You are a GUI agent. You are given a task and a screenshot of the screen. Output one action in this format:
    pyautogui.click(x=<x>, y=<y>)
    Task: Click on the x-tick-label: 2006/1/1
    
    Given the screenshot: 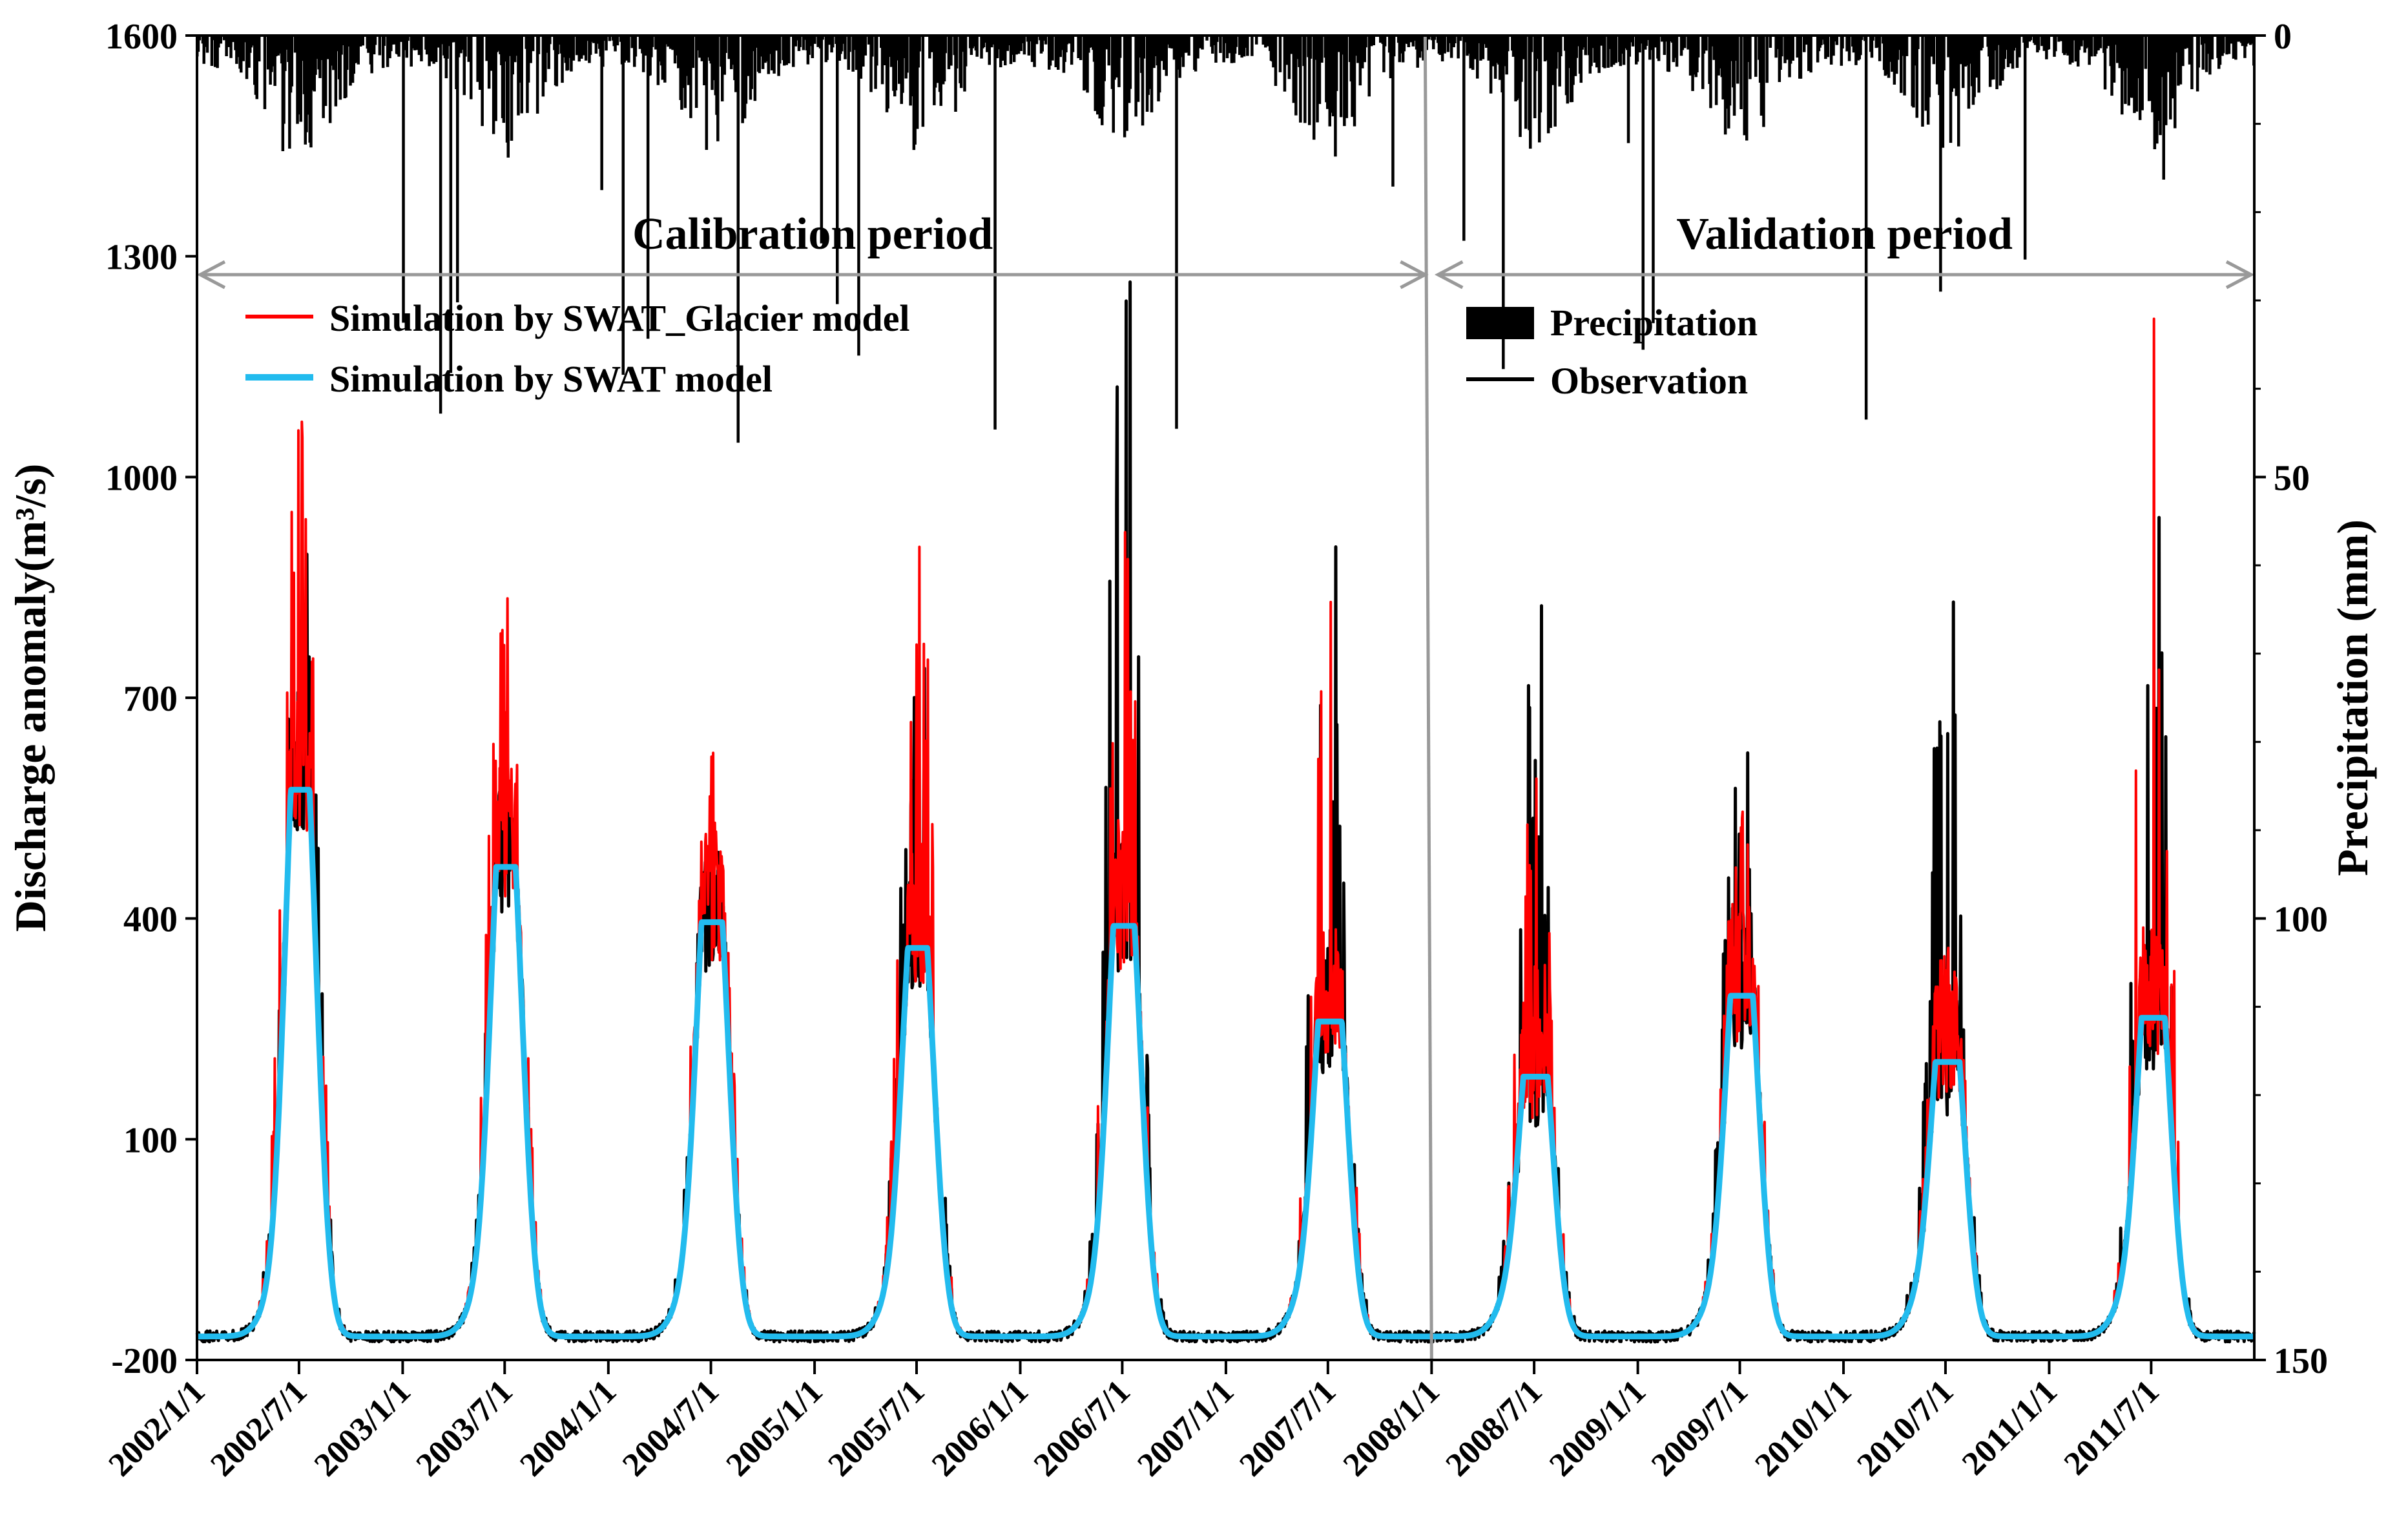 What is the action you would take?
    pyautogui.click(x=980, y=1428)
    